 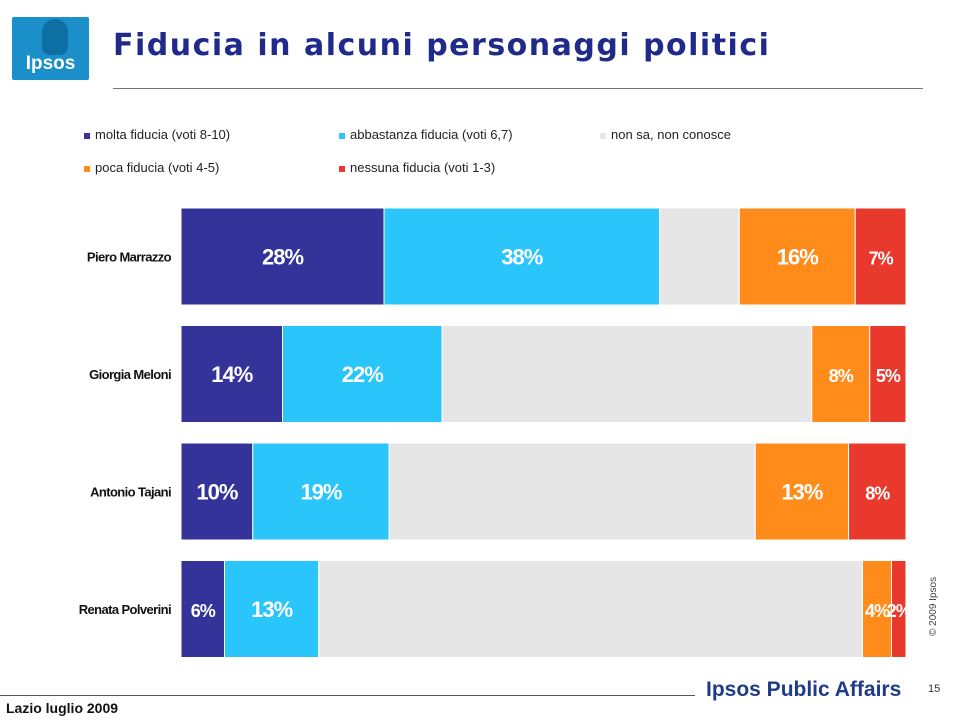 I want to click on data-label-piero-marrazzo-4: 7%, so click(x=881, y=259).